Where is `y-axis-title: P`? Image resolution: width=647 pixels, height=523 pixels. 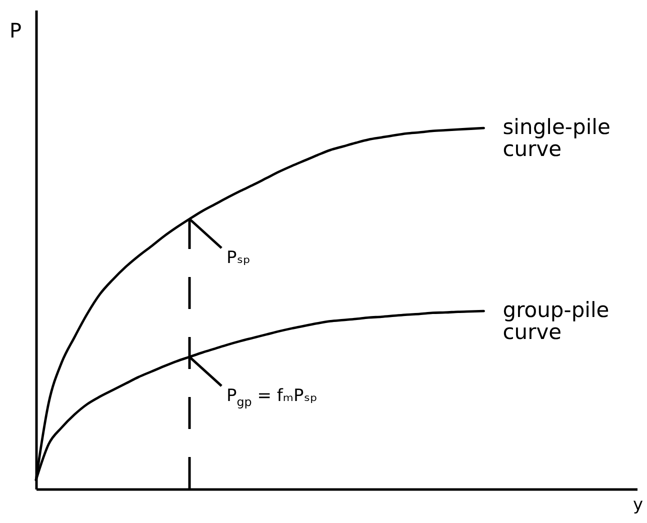
y-axis-title: P is located at coordinates (15, 30).